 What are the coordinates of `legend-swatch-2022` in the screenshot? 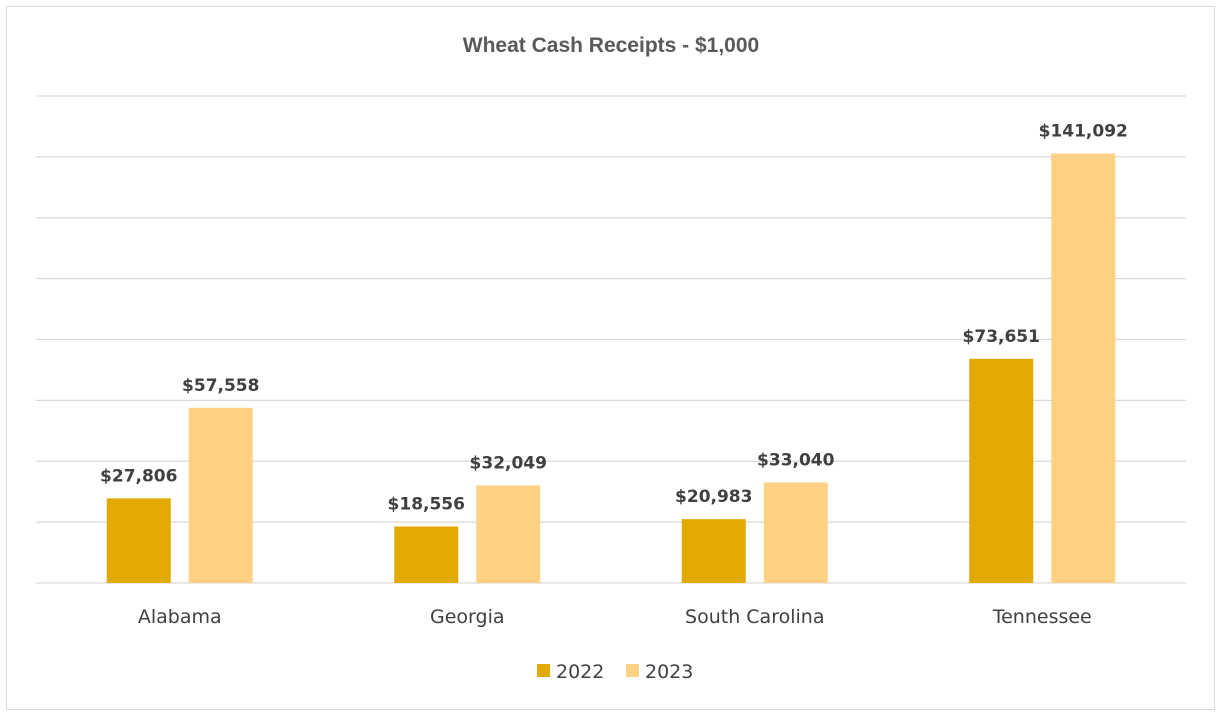 It's located at (543, 670).